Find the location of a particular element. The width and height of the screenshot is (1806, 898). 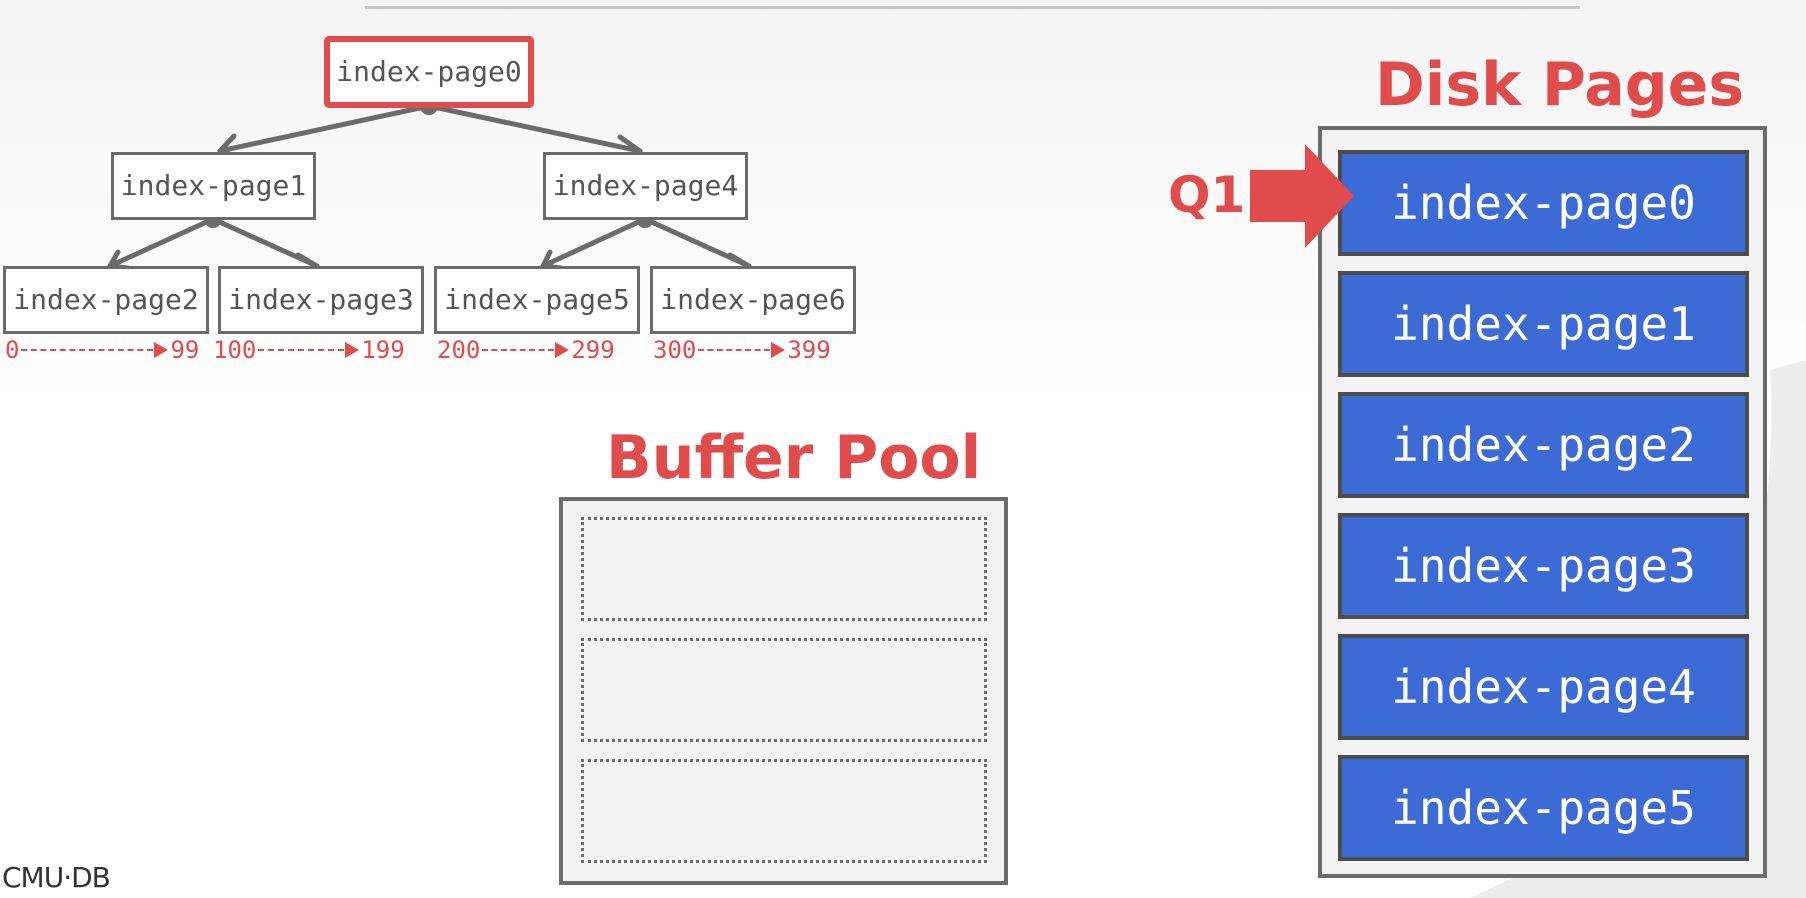

cmu-db-logo: CMU·DB is located at coordinates (56, 877).